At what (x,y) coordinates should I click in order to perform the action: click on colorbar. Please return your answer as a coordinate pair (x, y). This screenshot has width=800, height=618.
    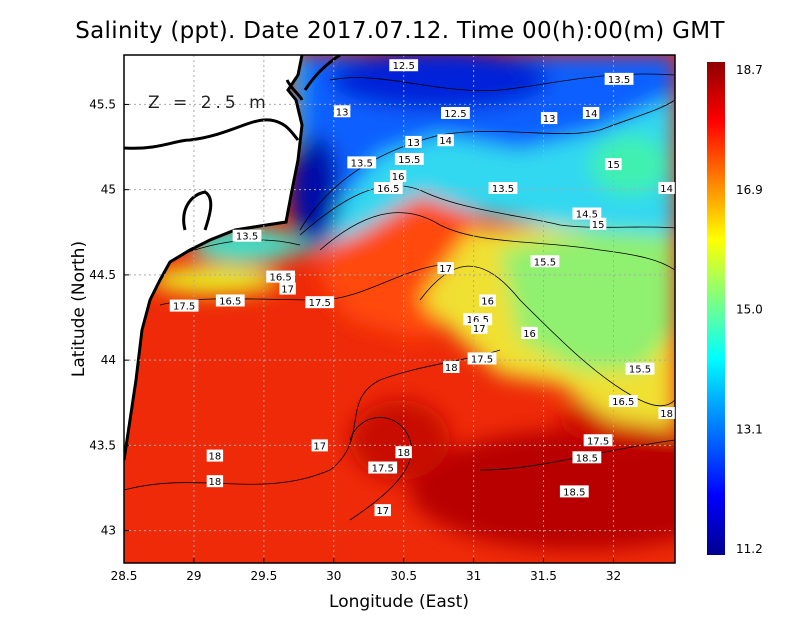
    Looking at the image, I should click on (716, 308).